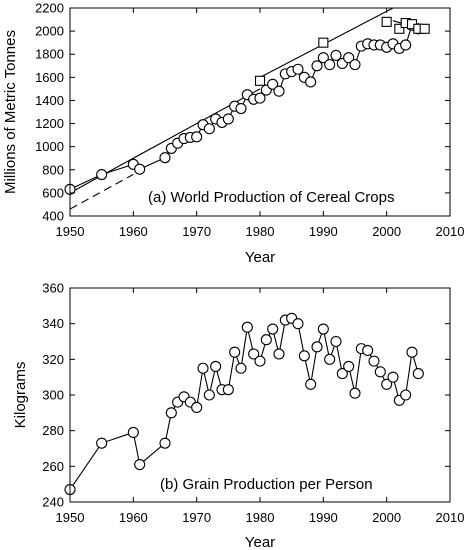 This screenshot has width=465, height=550. What do you see at coordinates (323, 517) in the screenshot?
I see `panel-b-x-tick-label: 1990` at bounding box center [323, 517].